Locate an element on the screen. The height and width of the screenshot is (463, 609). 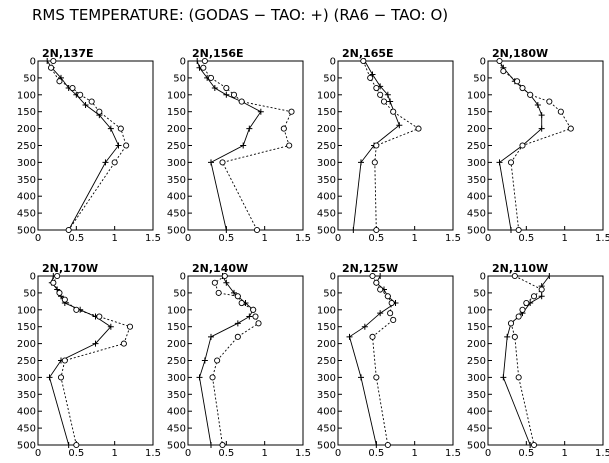
godas-line is located at coordinates (372, 360).